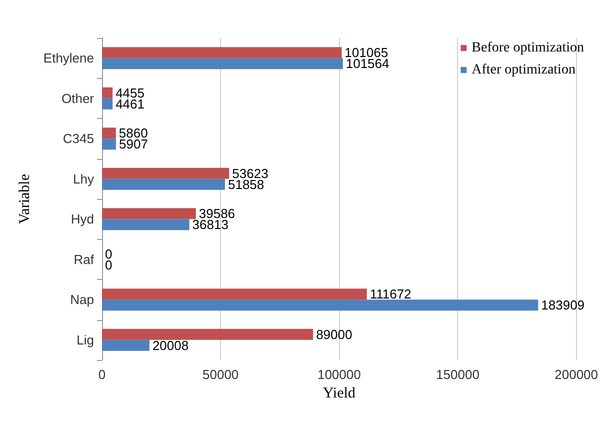  Describe the element at coordinates (339, 374) in the screenshot. I see `x-tick-label: 100000` at that location.